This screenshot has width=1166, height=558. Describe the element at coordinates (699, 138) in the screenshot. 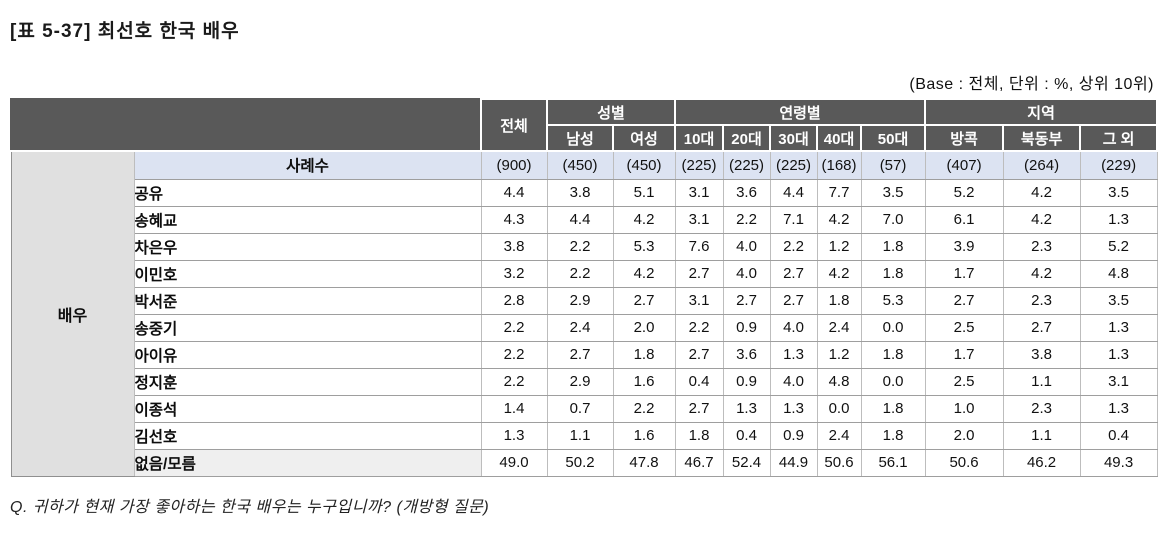

I see `col-age10: 10대` at that location.